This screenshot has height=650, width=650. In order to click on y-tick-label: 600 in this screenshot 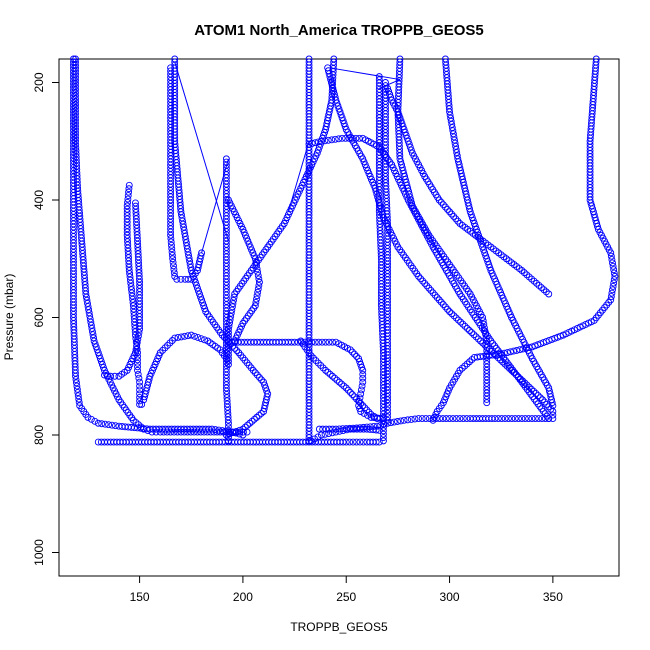, I will do `click(39, 317)`.